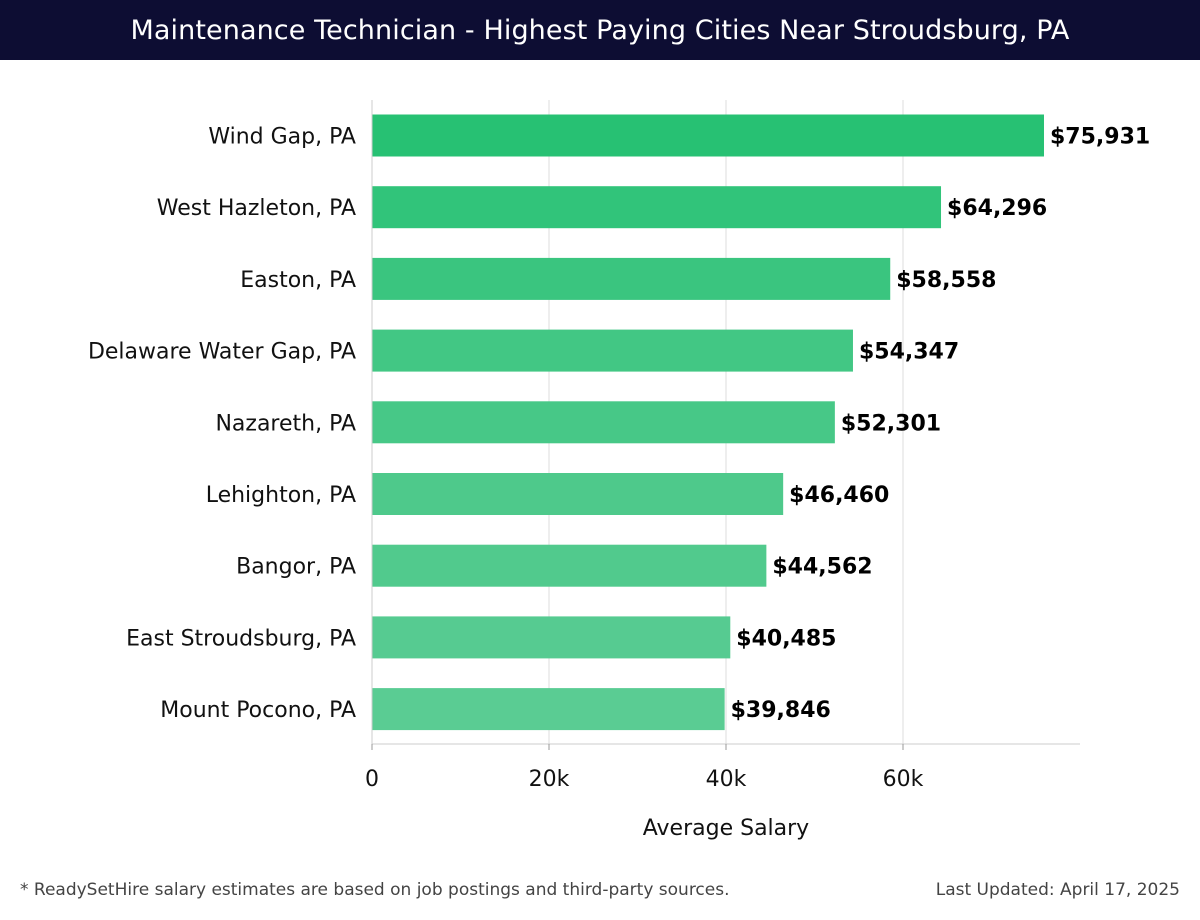 The image size is (1200, 920). What do you see at coordinates (839, 495) in the screenshot?
I see `value-label-5: $46,460` at bounding box center [839, 495].